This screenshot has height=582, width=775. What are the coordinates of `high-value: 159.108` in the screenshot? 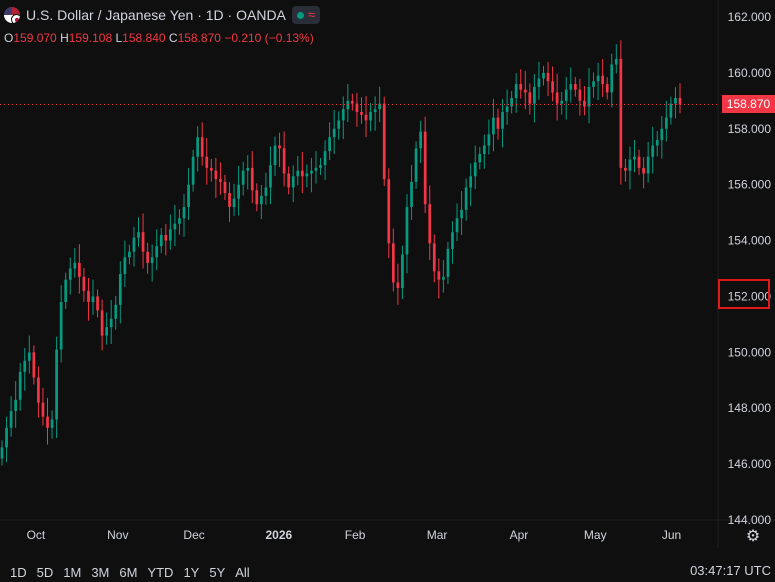 It's located at (90, 38).